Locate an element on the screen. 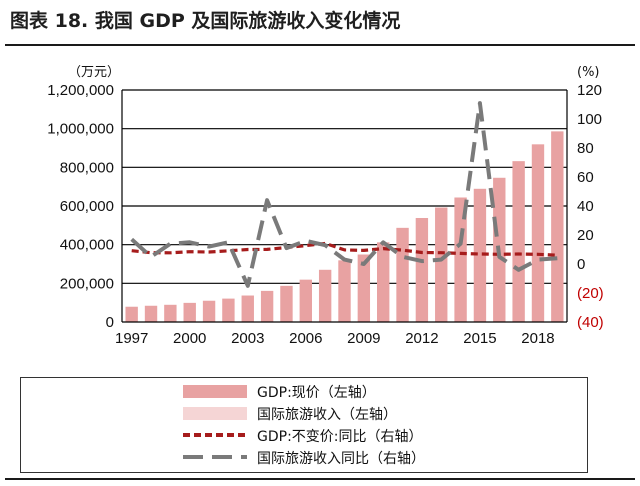  x-tick-label: 2015 is located at coordinates (479, 338).